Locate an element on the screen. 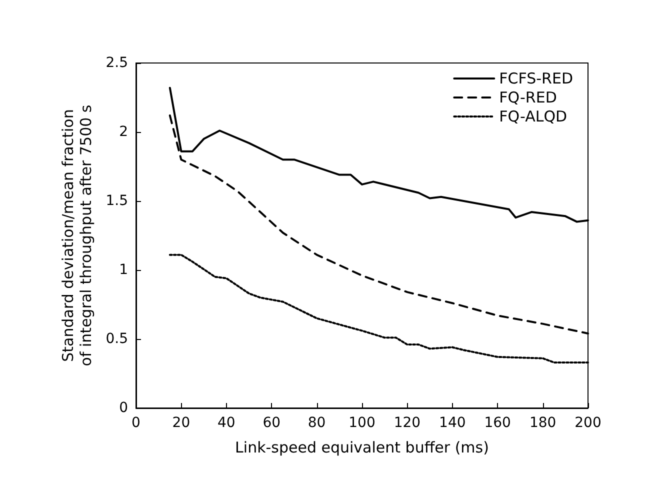 This screenshot has width=648, height=487. legend-label: FCFS-RED is located at coordinates (536, 79).